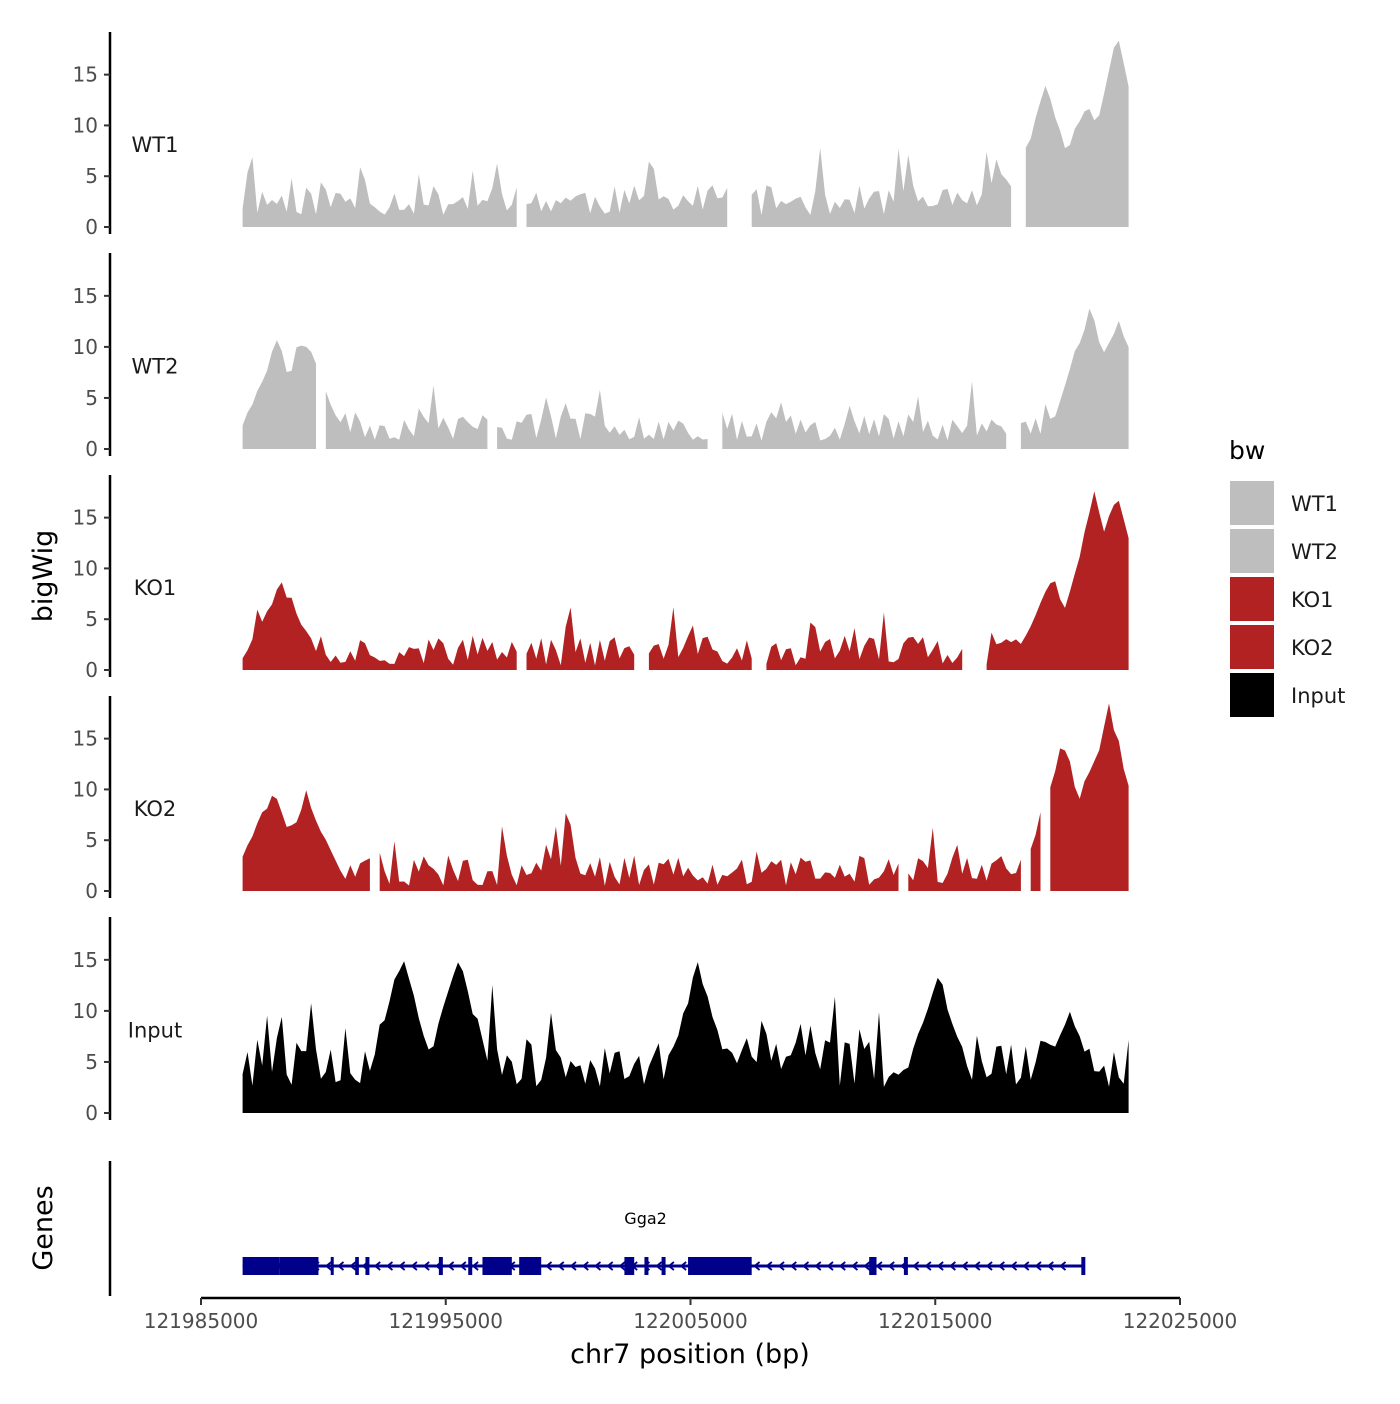 The width and height of the screenshot is (1400, 1404). What do you see at coordinates (155, 588) in the screenshot?
I see `track-label: KO1` at bounding box center [155, 588].